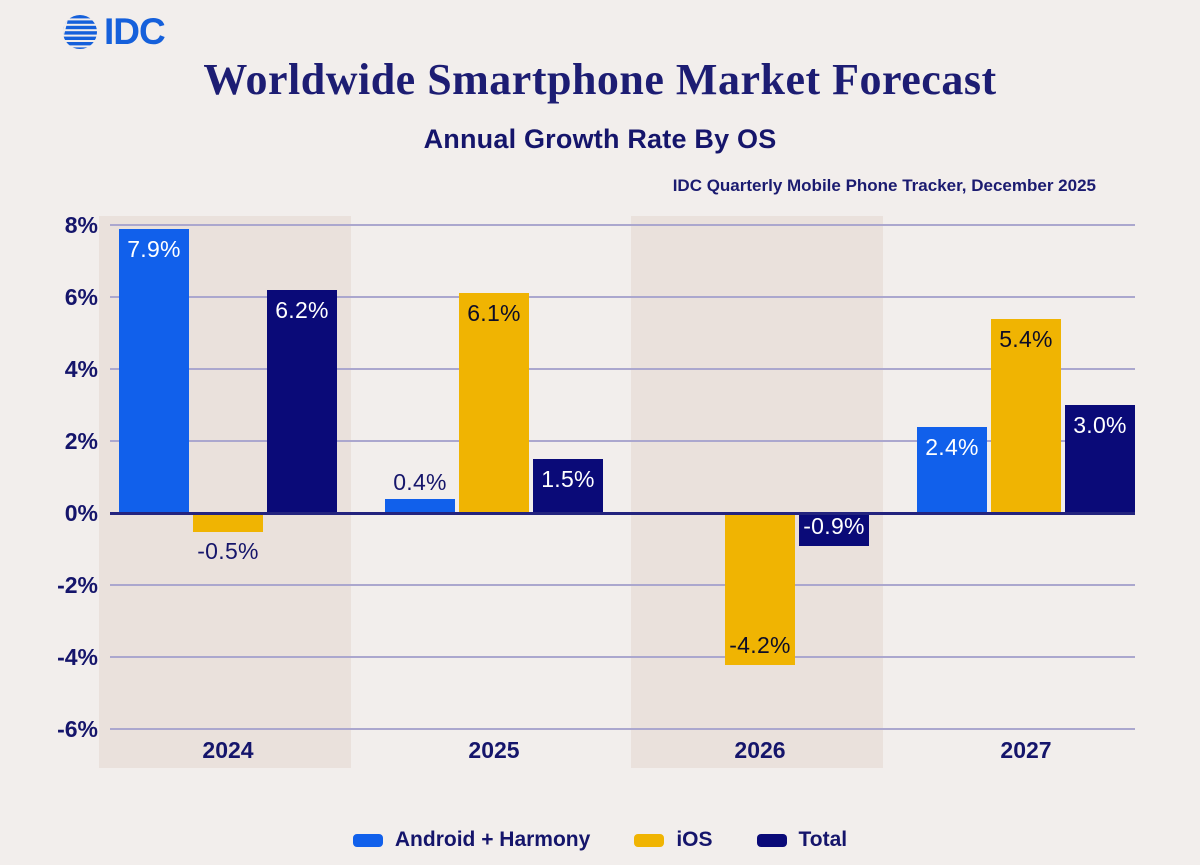  I want to click on legend-item: Android + Harmony, so click(471, 840).